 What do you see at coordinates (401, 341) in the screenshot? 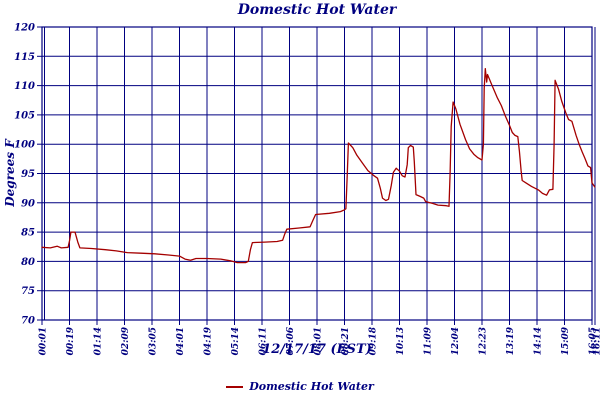
I see `x-tick-label: 10:13` at bounding box center [401, 341].